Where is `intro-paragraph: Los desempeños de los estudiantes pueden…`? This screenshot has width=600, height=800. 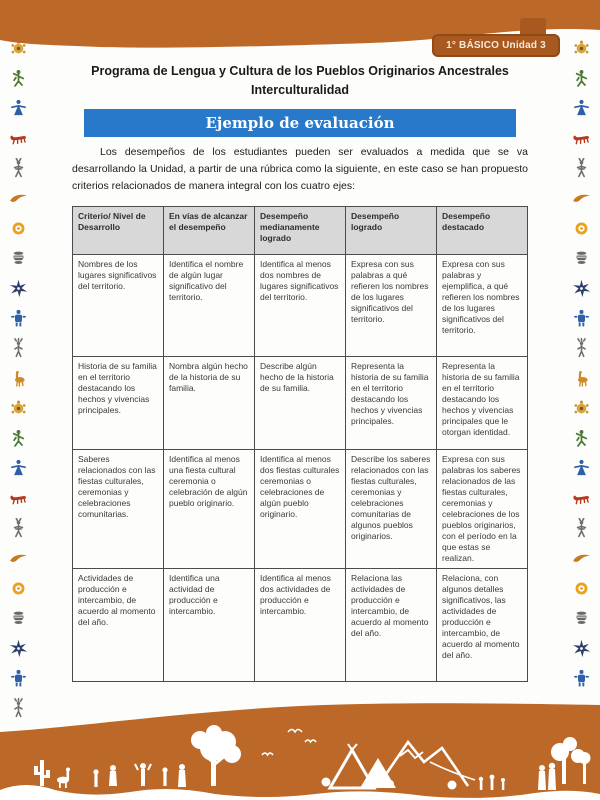 intro-paragraph: Los desempeños de los estudiantes pueden… is located at coordinates (300, 169).